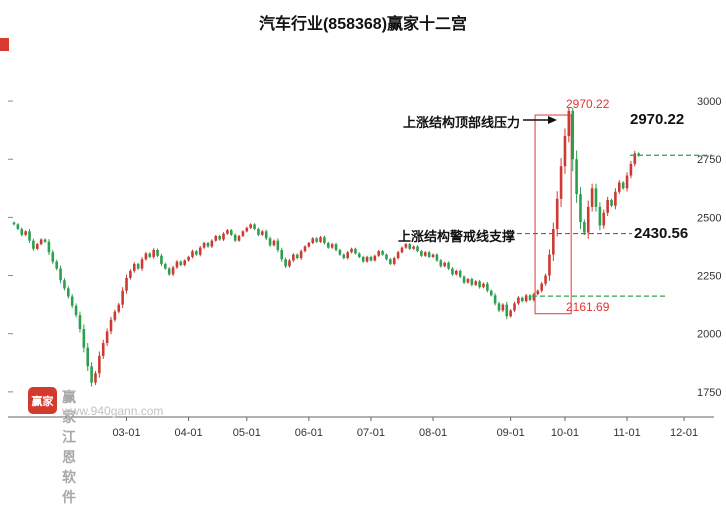  I want to click on brand-logo: 赢家, so click(42, 400).